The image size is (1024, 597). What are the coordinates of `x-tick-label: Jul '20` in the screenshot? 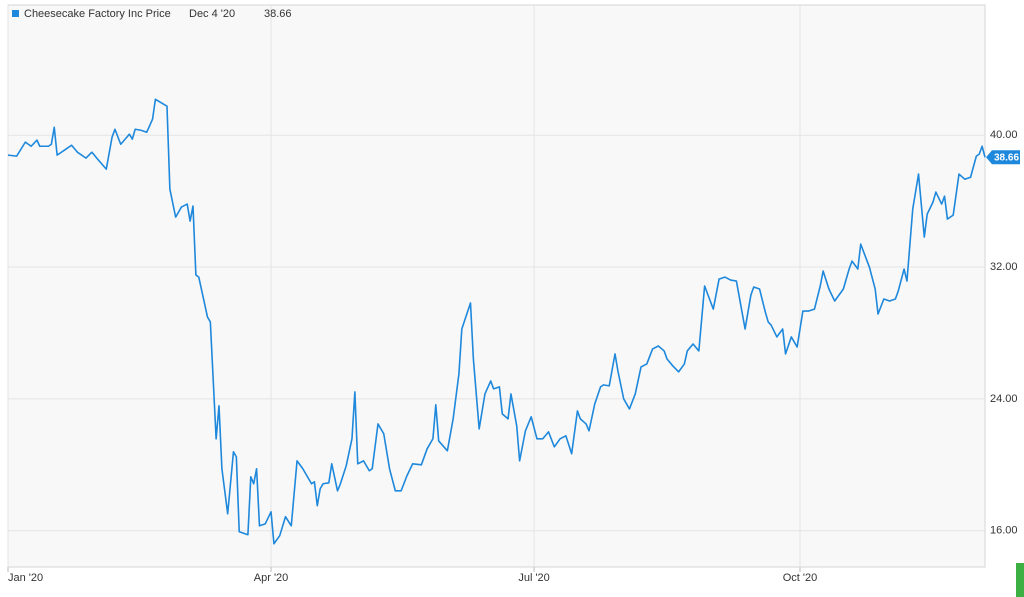 It's located at (533, 578).